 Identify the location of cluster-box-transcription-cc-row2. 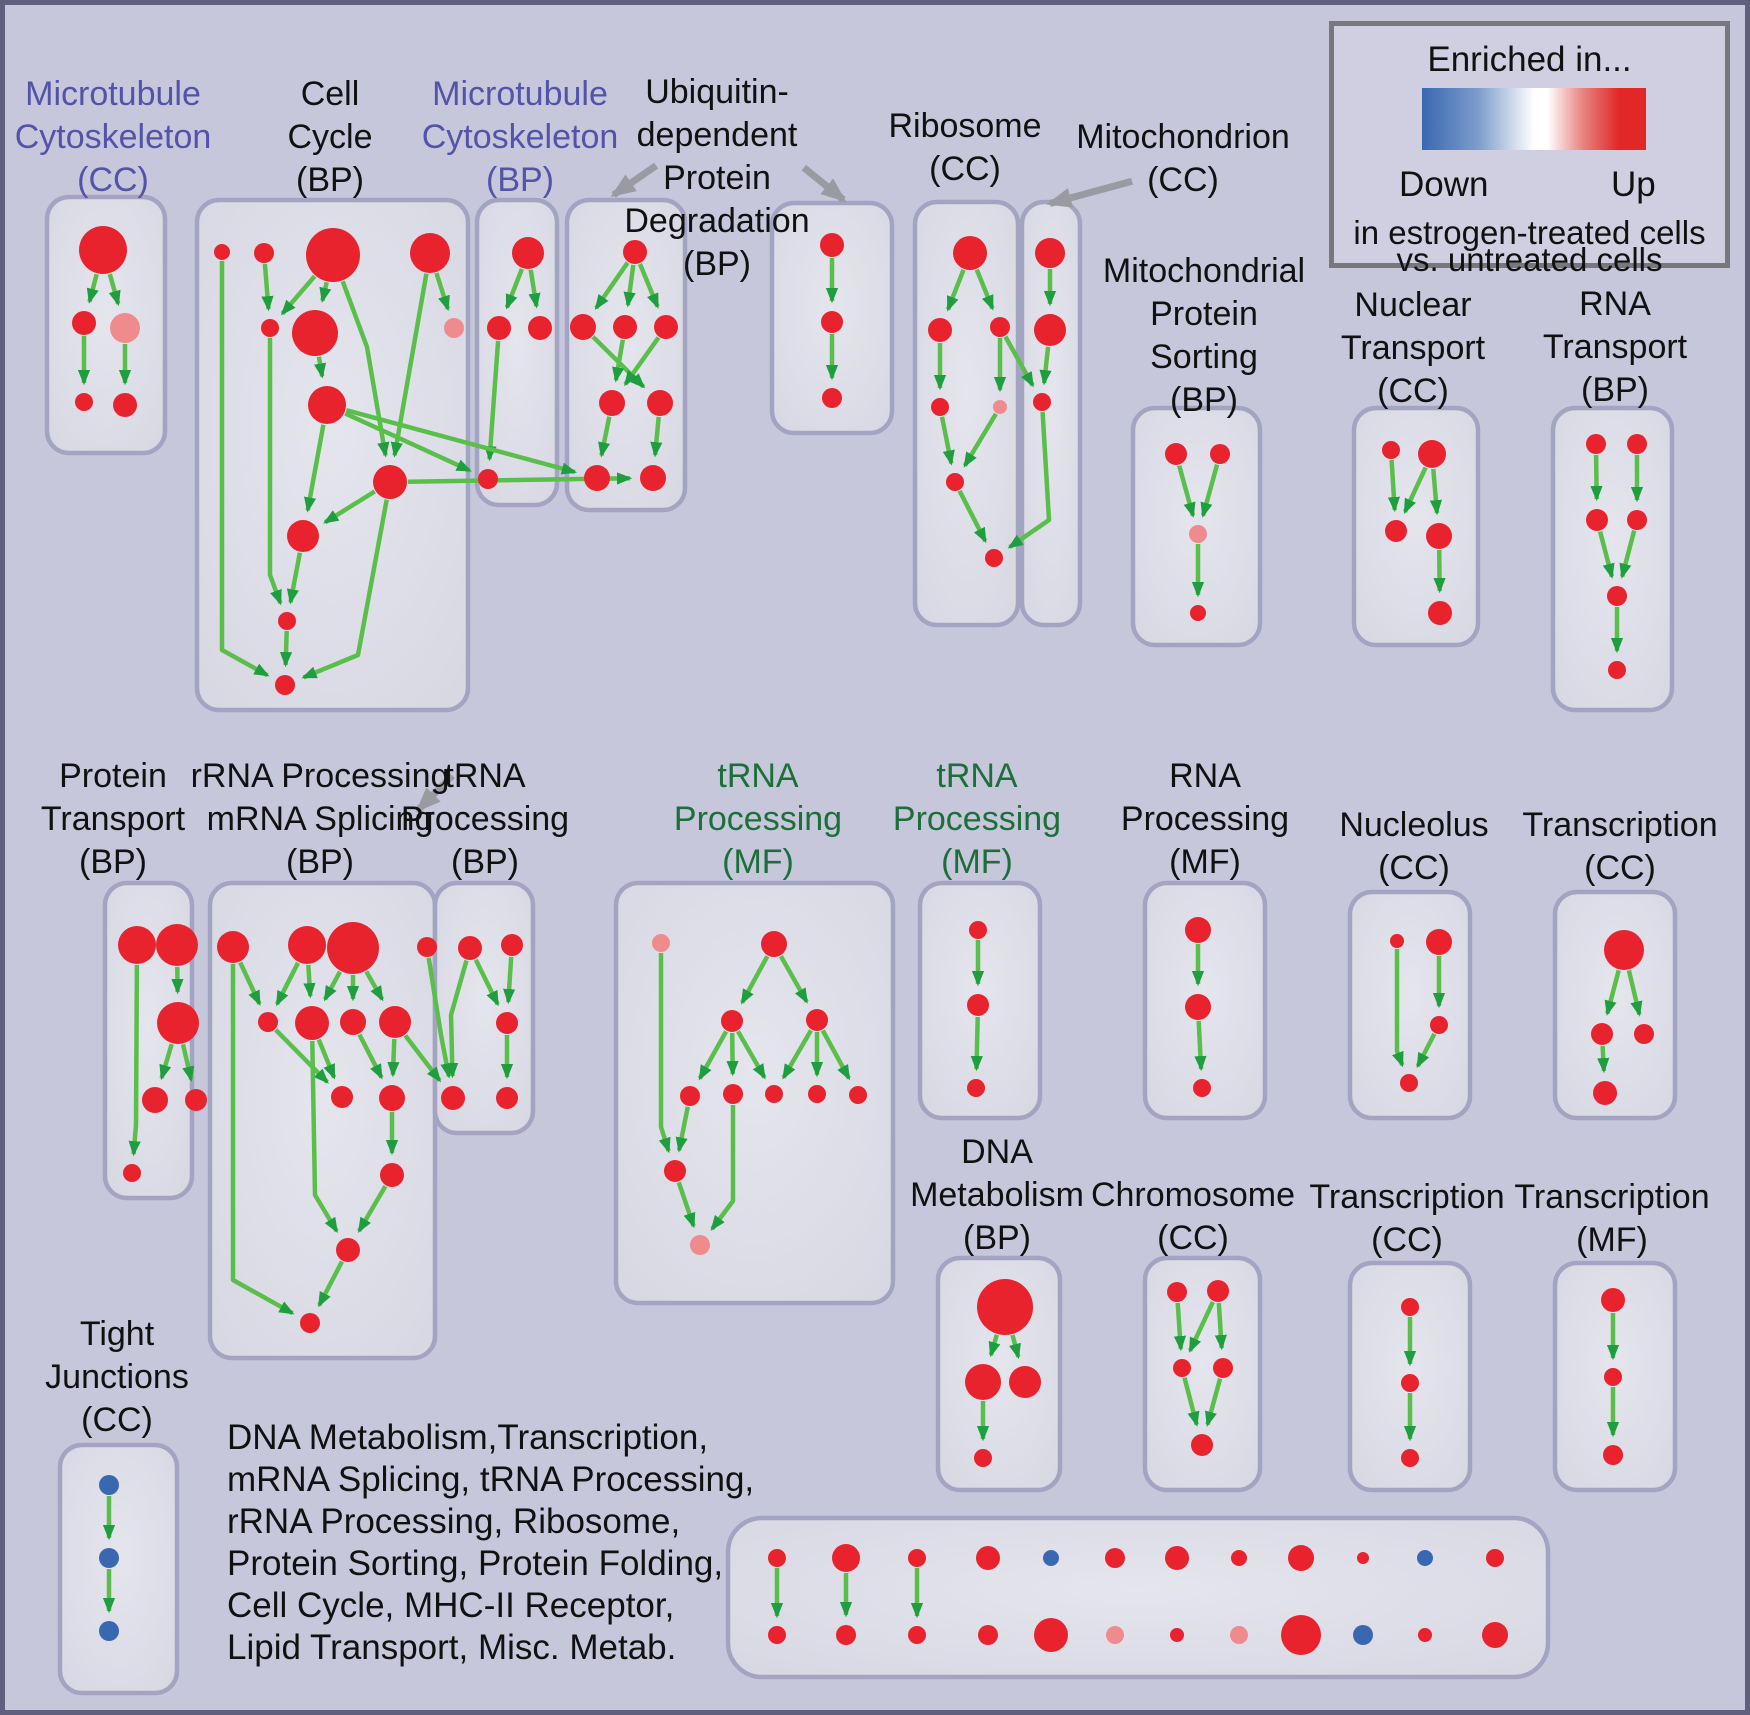
(1615, 1005).